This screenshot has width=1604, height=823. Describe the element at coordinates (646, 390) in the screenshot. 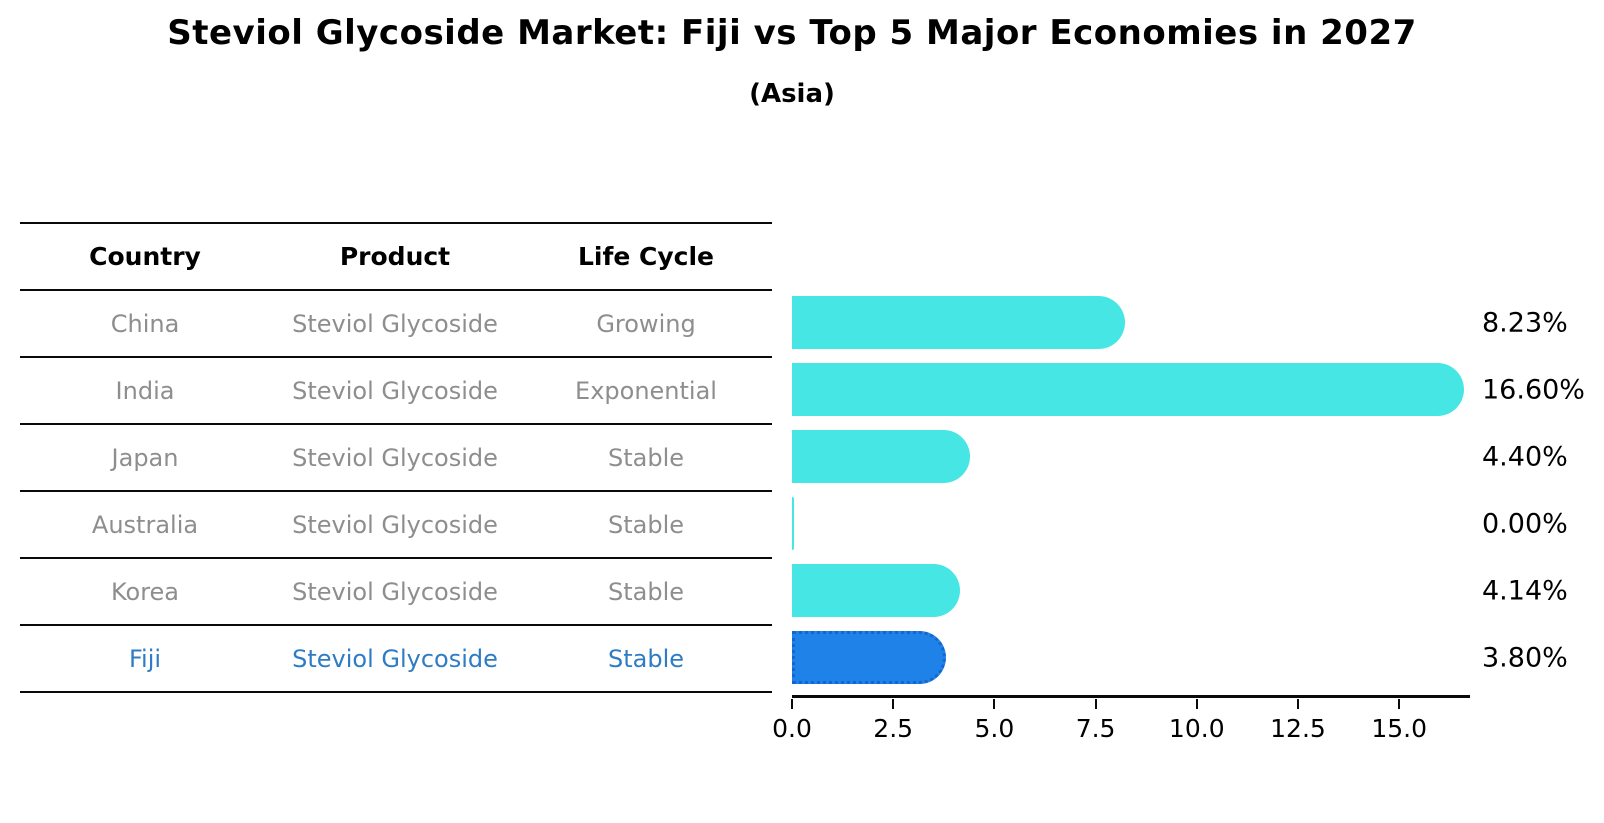

I see `cell-life-cycle: Exponential` at that location.